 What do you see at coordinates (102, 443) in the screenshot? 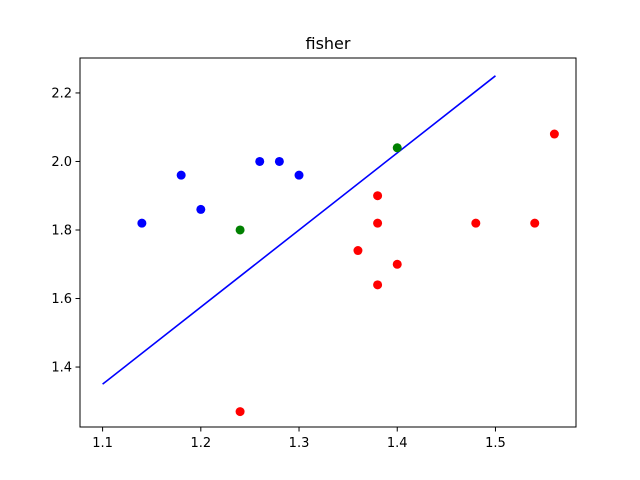
I see `x-tick-label: 1.1` at bounding box center [102, 443].